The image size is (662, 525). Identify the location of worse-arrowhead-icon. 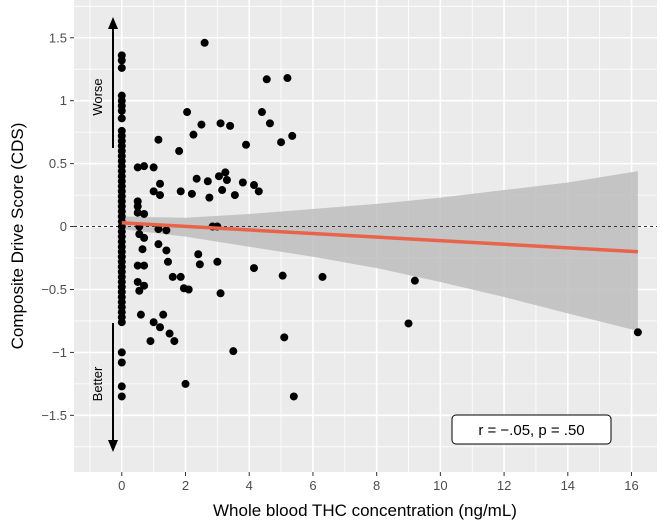
(113, 23).